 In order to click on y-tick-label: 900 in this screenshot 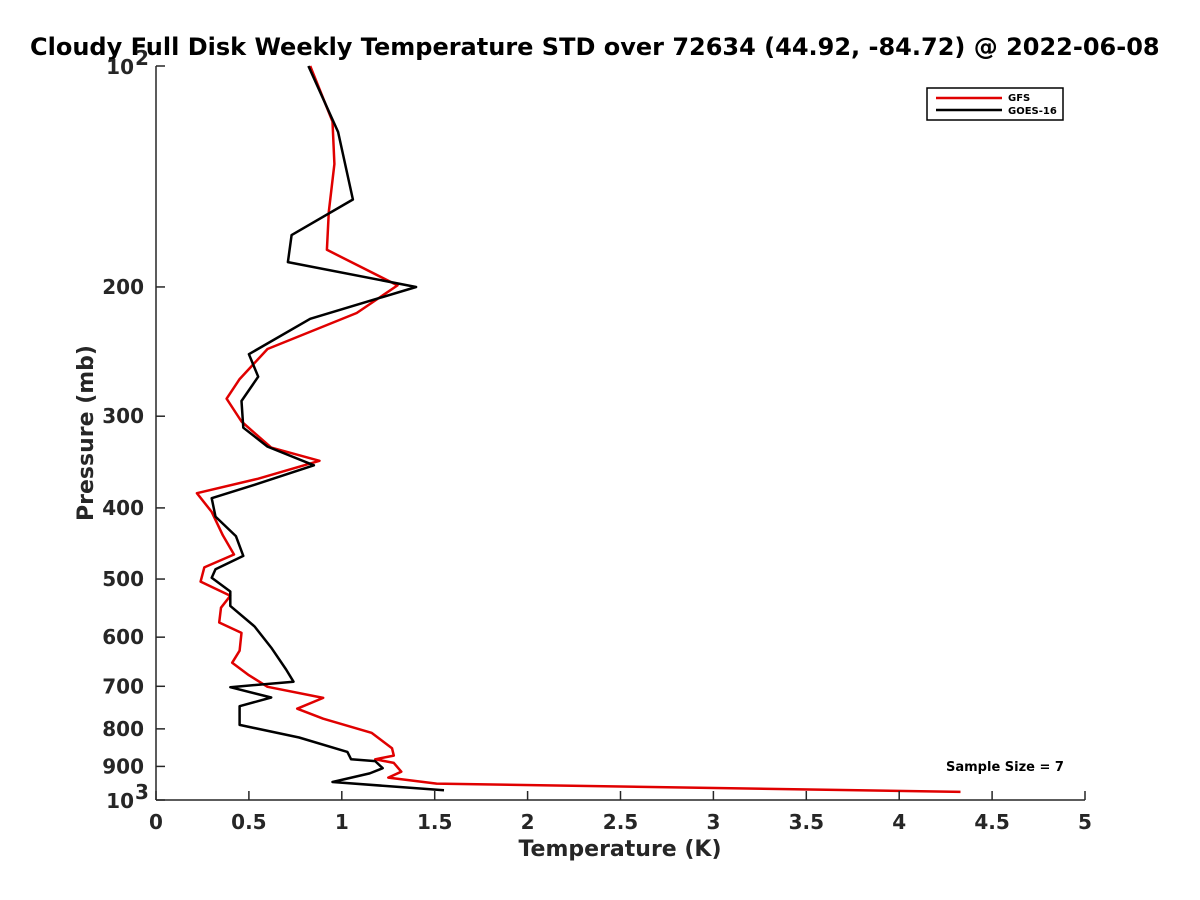, I will do `click(123, 766)`.